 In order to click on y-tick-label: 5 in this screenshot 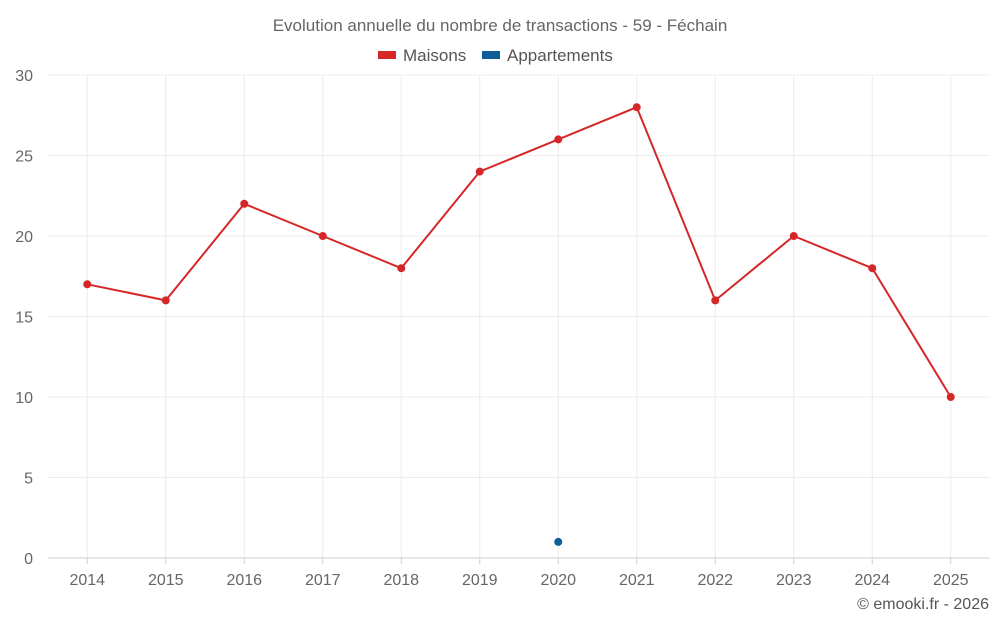, I will do `click(28, 479)`.